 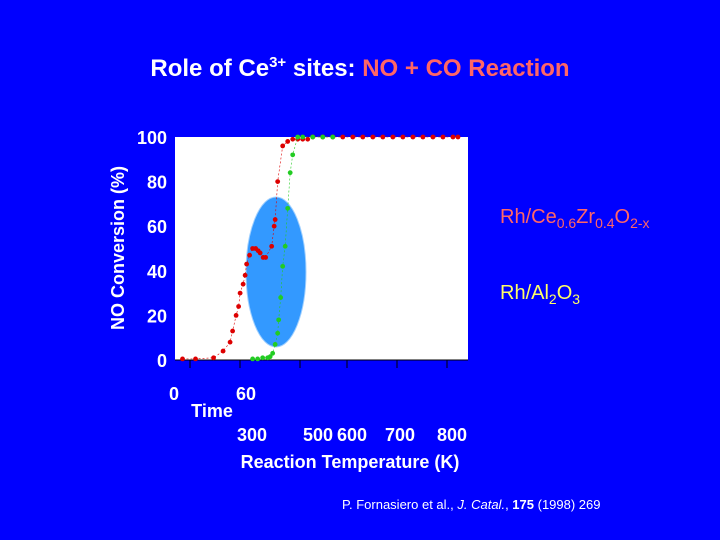 What do you see at coordinates (157, 272) in the screenshot?
I see `y-tick-label: 40` at bounding box center [157, 272].